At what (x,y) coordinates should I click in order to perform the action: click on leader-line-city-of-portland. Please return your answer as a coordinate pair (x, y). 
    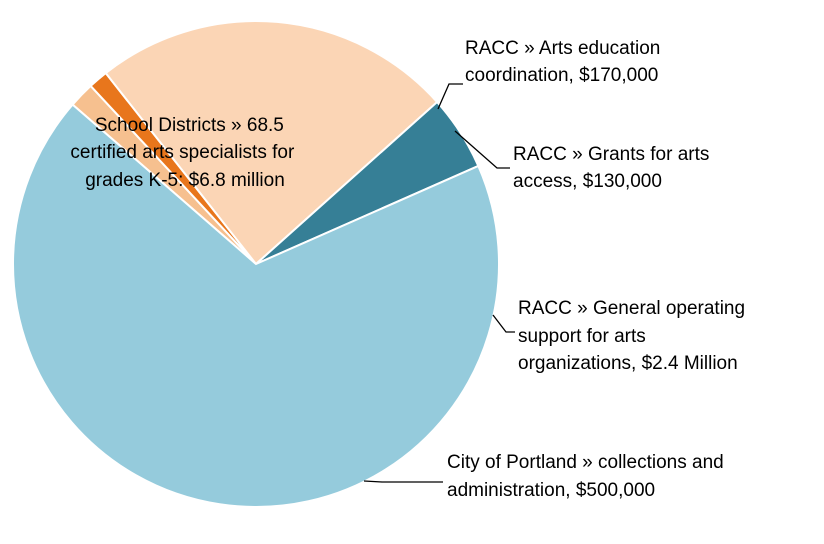
    Looking at the image, I should click on (403, 481).